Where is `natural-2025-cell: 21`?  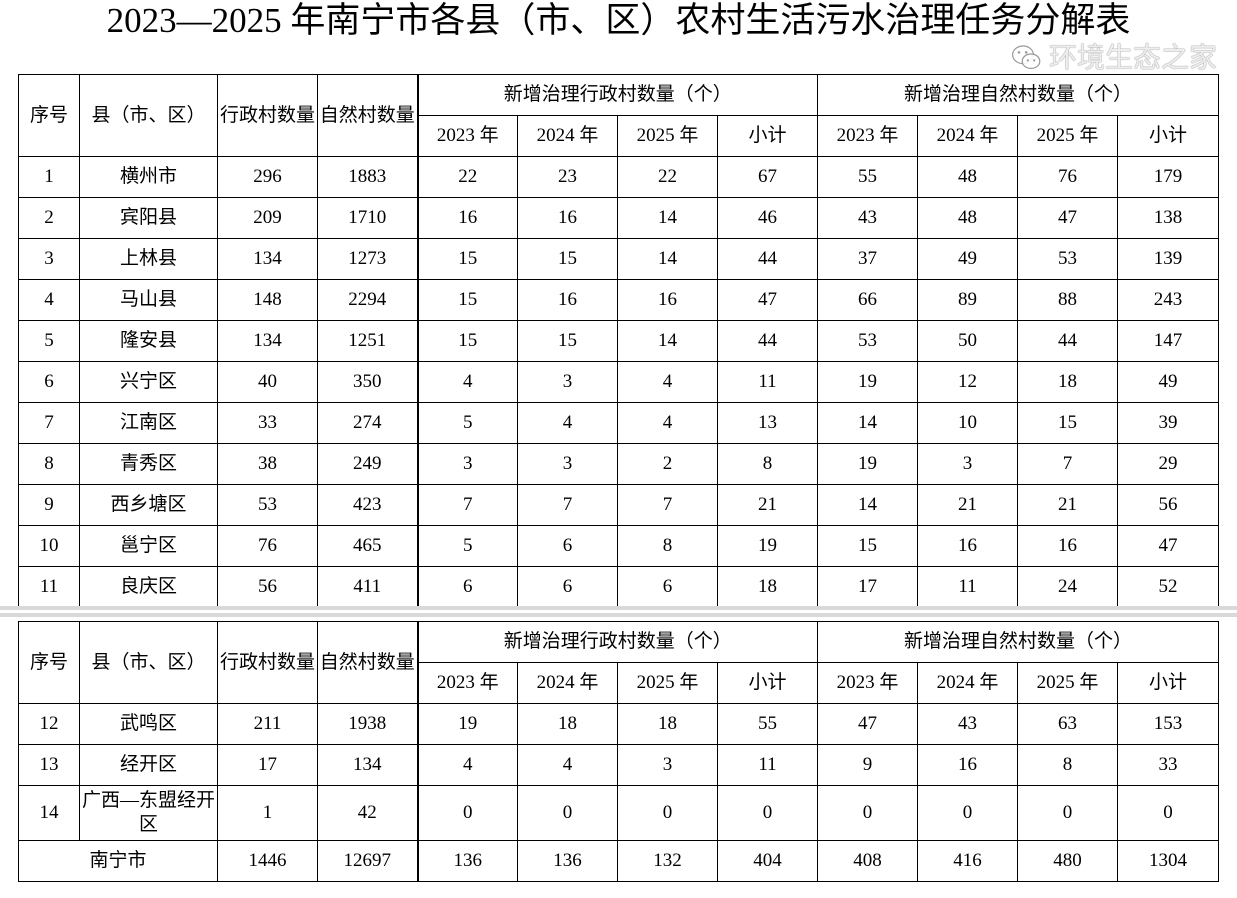
natural-2025-cell: 21 is located at coordinates (1068, 505).